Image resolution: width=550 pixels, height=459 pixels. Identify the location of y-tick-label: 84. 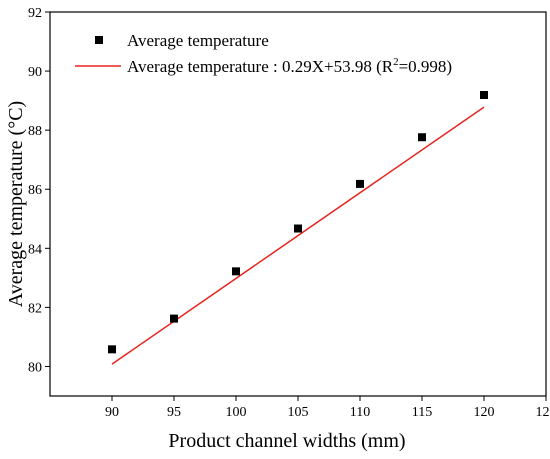
(35, 249).